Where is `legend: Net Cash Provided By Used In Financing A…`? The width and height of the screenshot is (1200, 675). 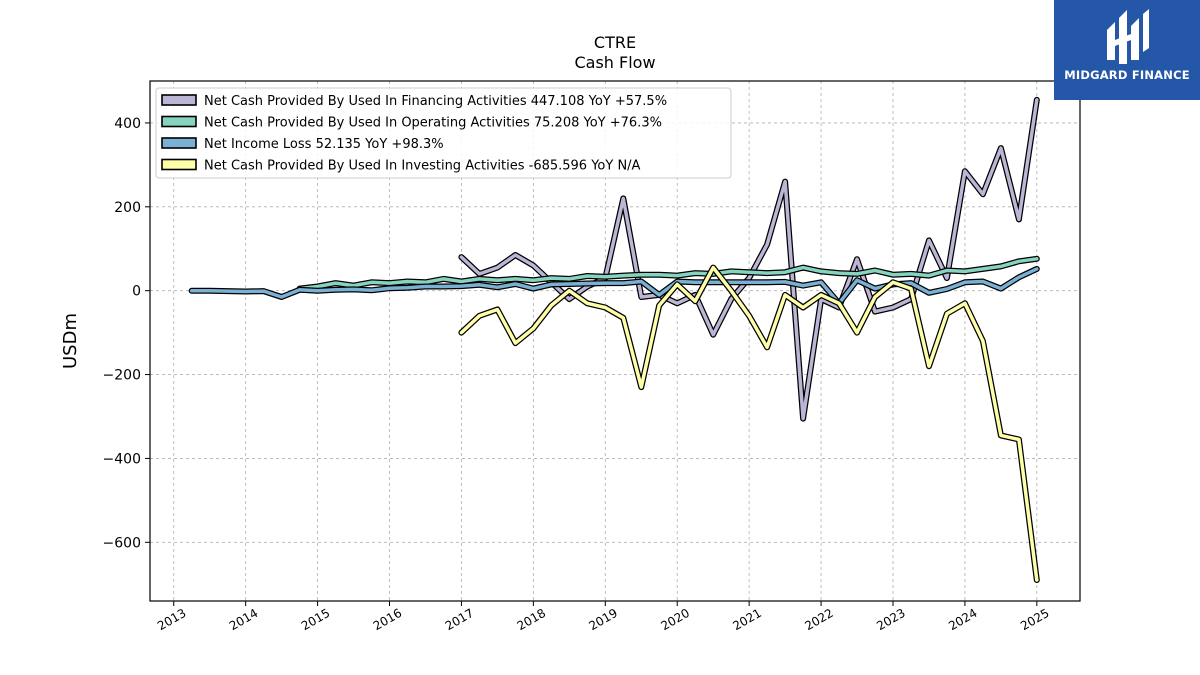
legend: Net Cash Provided By Used In Financing A… is located at coordinates (443, 133).